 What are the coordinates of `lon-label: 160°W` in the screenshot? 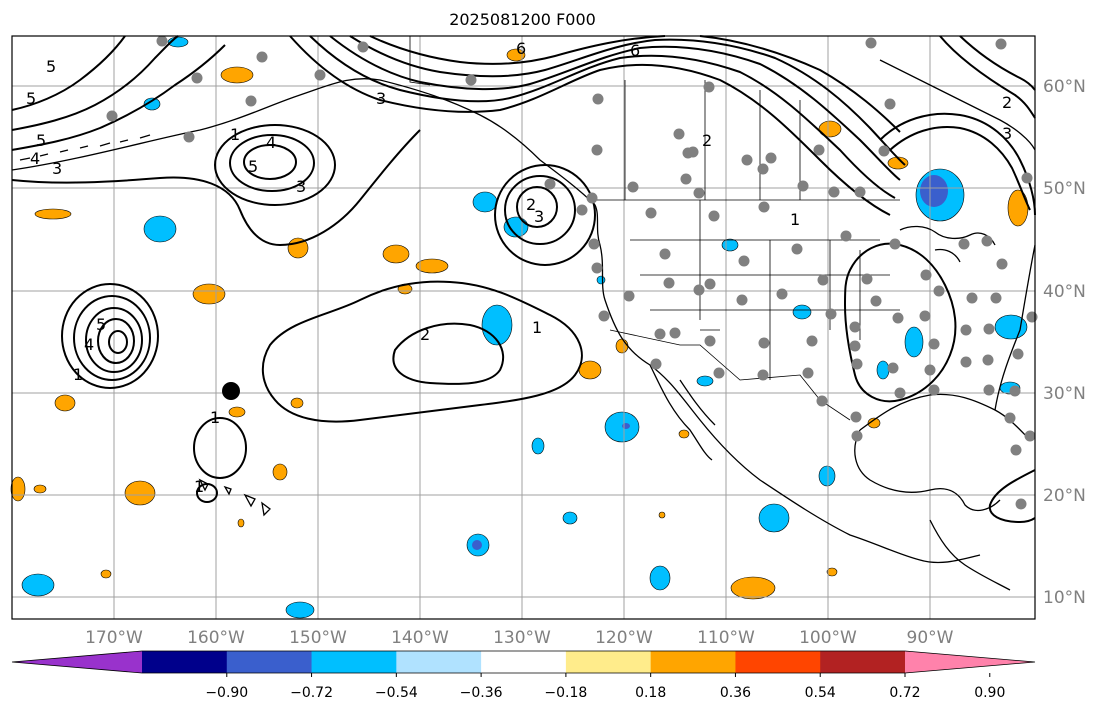 It's located at (216, 638).